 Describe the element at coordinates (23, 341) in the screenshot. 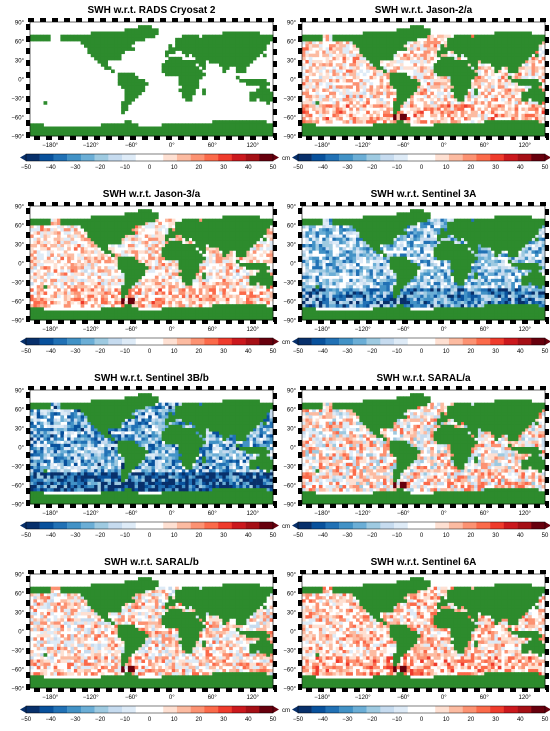

I see `colorbar-arrow-left` at that location.